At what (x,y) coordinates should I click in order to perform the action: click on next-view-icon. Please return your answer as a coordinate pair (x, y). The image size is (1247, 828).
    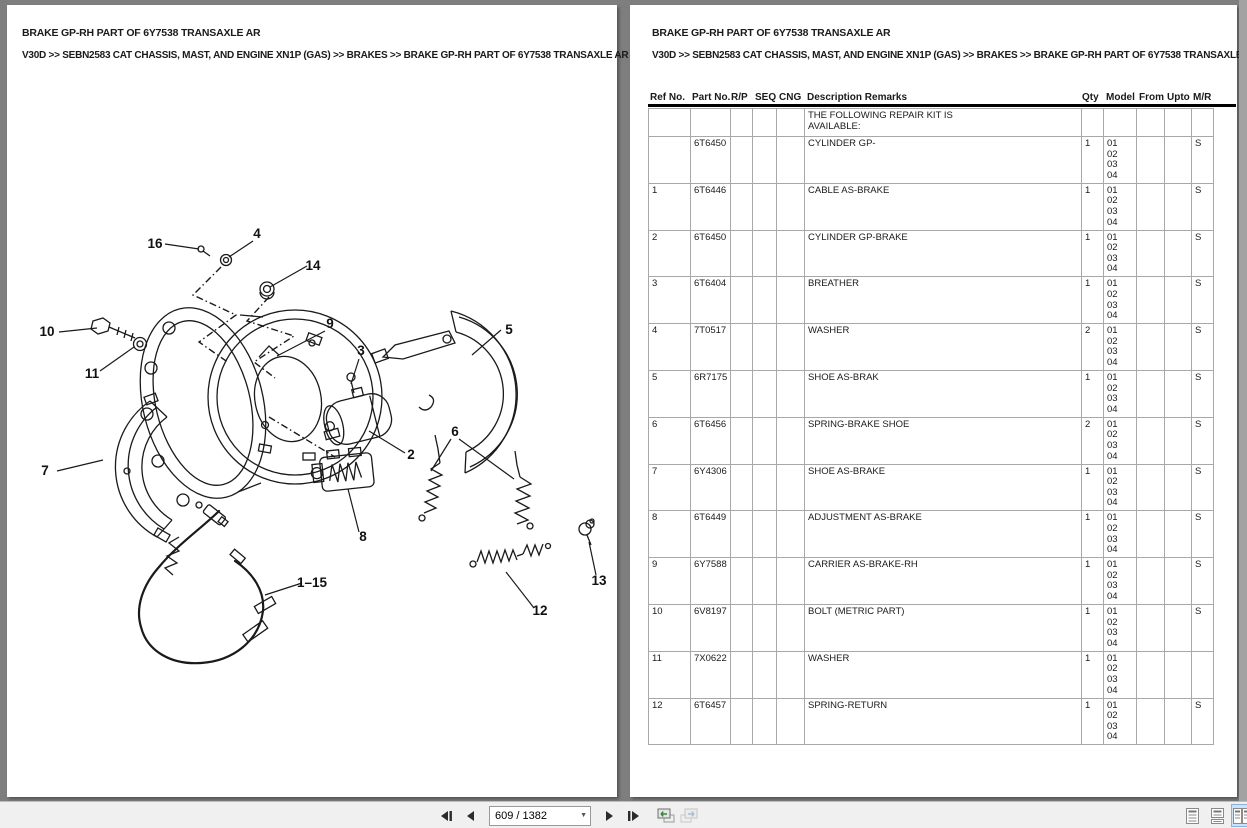
    Looking at the image, I should click on (688, 815).